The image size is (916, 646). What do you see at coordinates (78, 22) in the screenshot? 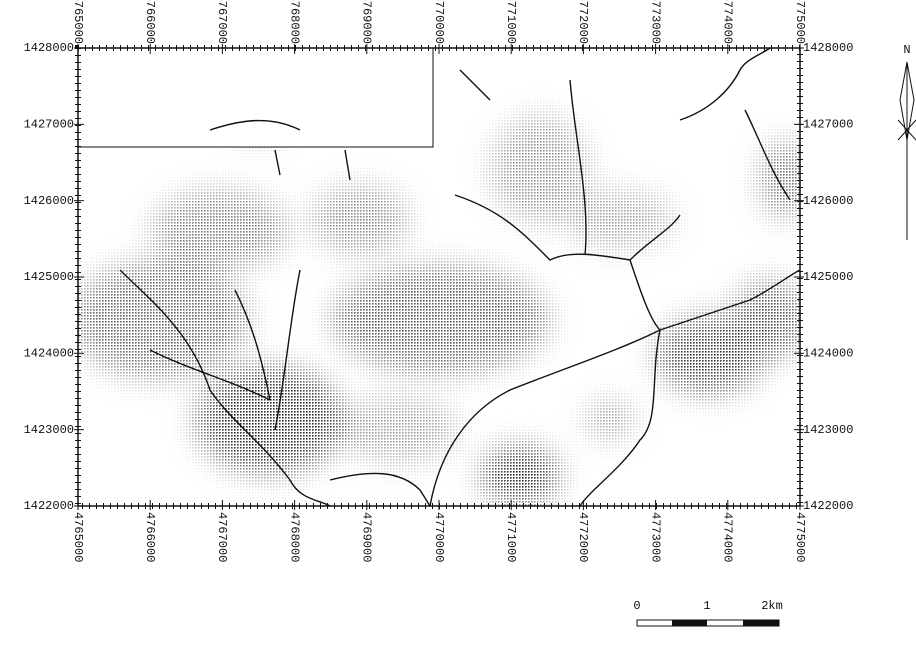
I see `x-tick-label-top: 4765000` at bounding box center [78, 22].